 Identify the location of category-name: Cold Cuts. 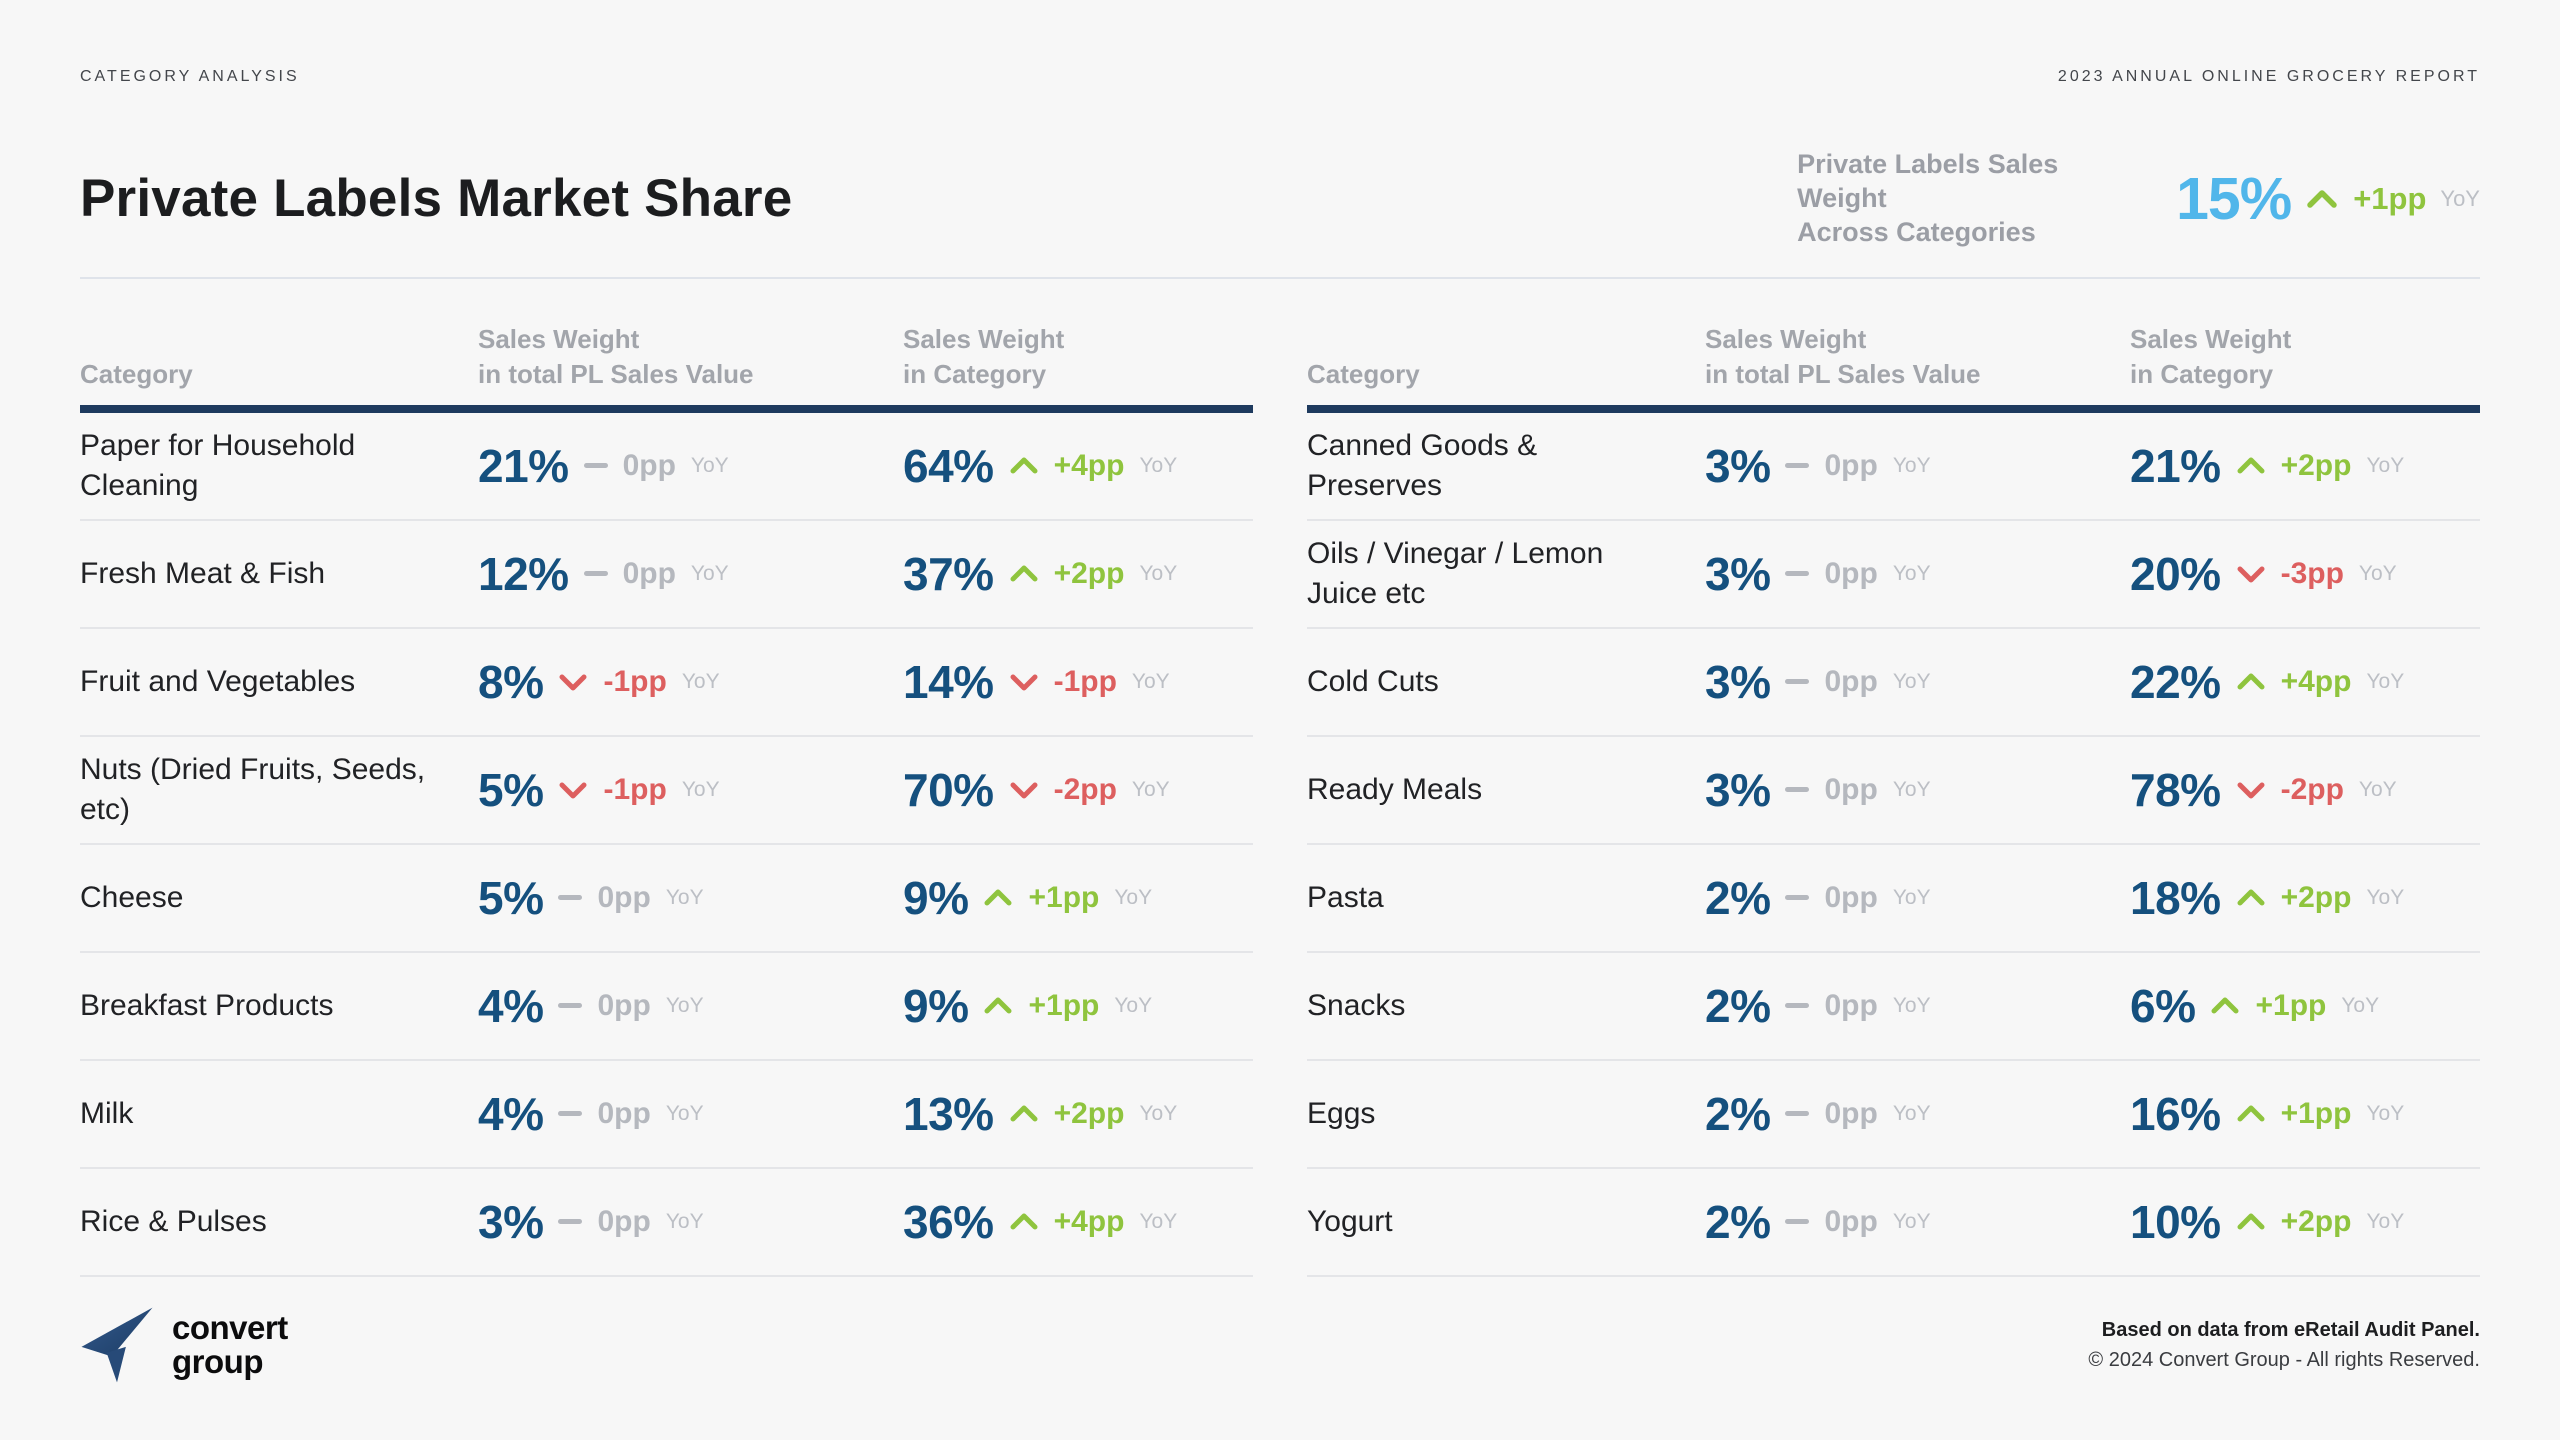
(1373, 681).